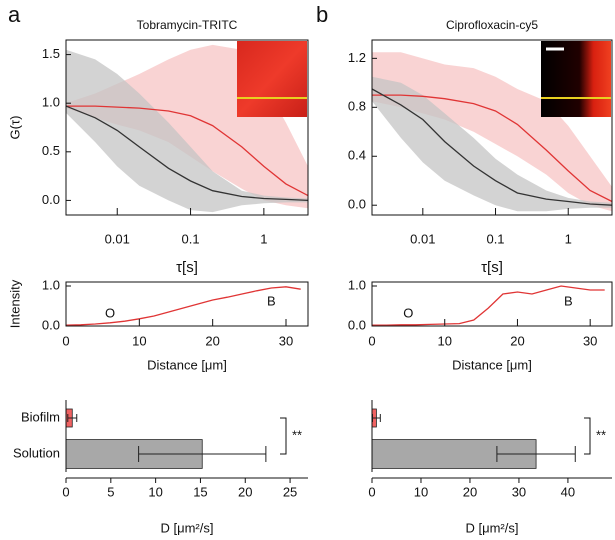 This screenshot has height=540, width=615. What do you see at coordinates (110, 491) in the screenshot?
I see `x-tick-label: 5` at bounding box center [110, 491].